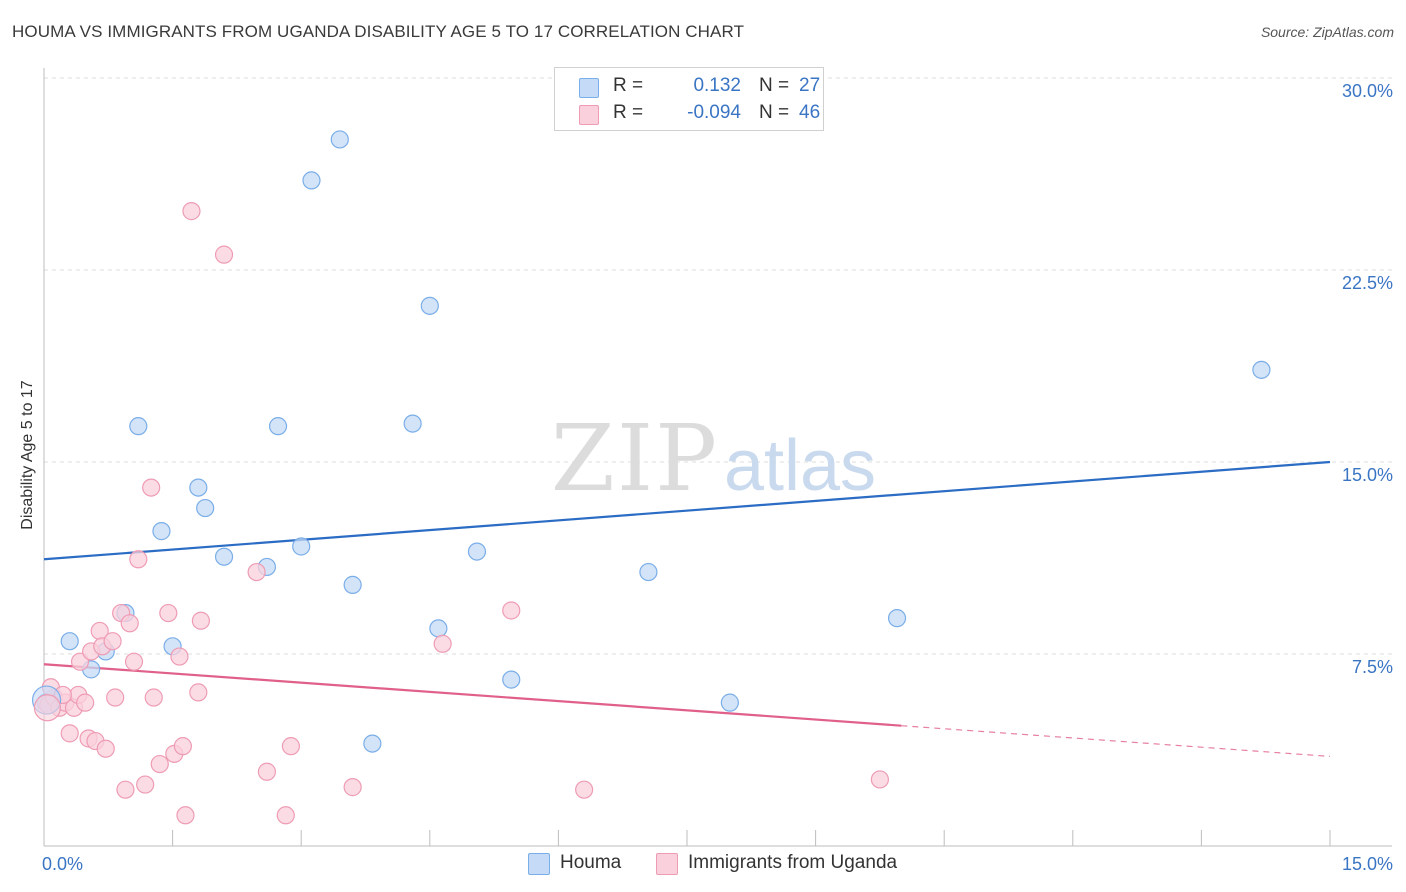 This screenshot has width=1406, height=892. What do you see at coordinates (1327, 32) in the screenshot?
I see `source-label: Source: ZipAtlas.com` at bounding box center [1327, 32].